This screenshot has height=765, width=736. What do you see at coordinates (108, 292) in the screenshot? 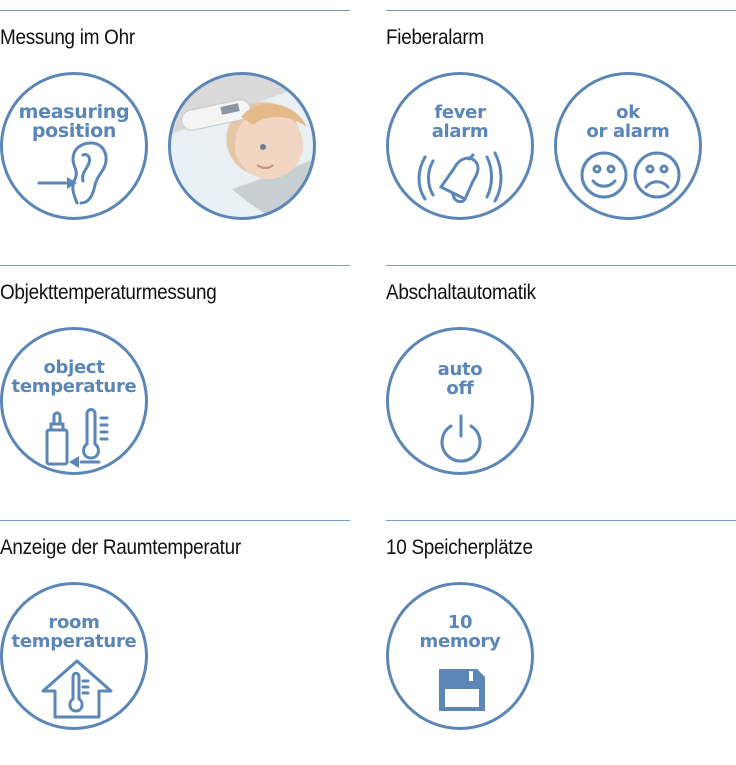
I see `feature-title: Objekttemperaturmessung` at bounding box center [108, 292].